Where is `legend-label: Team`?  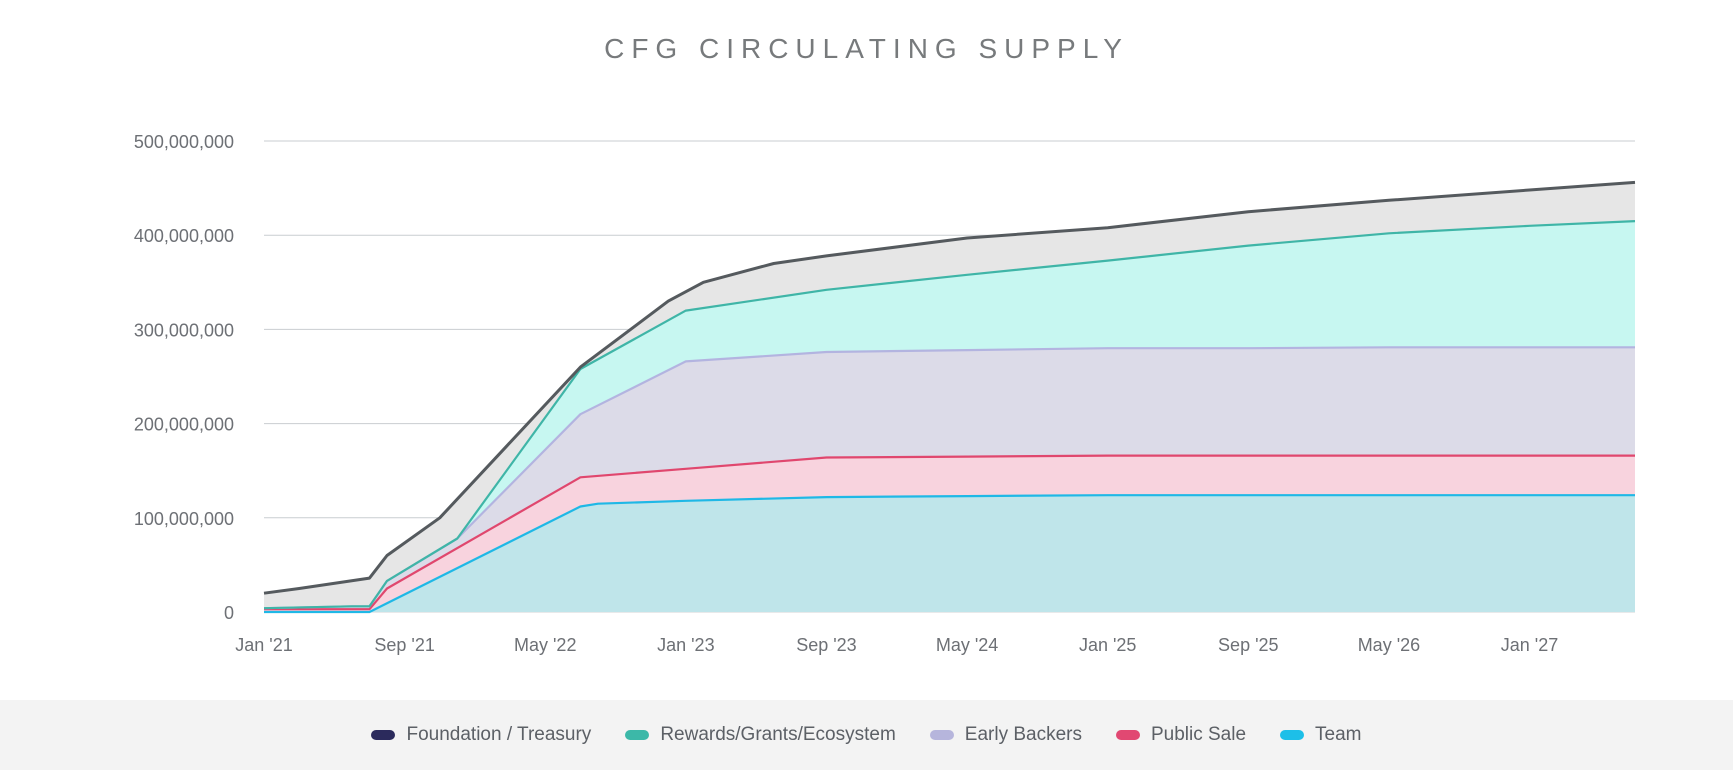 legend-label: Team is located at coordinates (1338, 734).